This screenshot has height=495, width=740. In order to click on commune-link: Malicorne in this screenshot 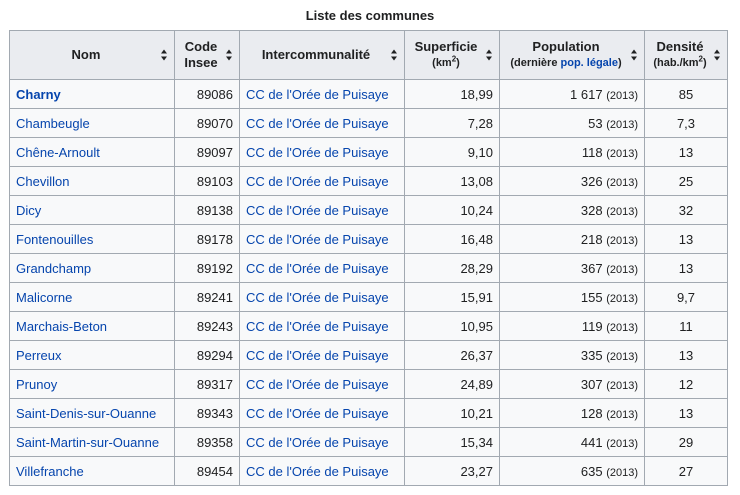, I will do `click(44, 297)`.